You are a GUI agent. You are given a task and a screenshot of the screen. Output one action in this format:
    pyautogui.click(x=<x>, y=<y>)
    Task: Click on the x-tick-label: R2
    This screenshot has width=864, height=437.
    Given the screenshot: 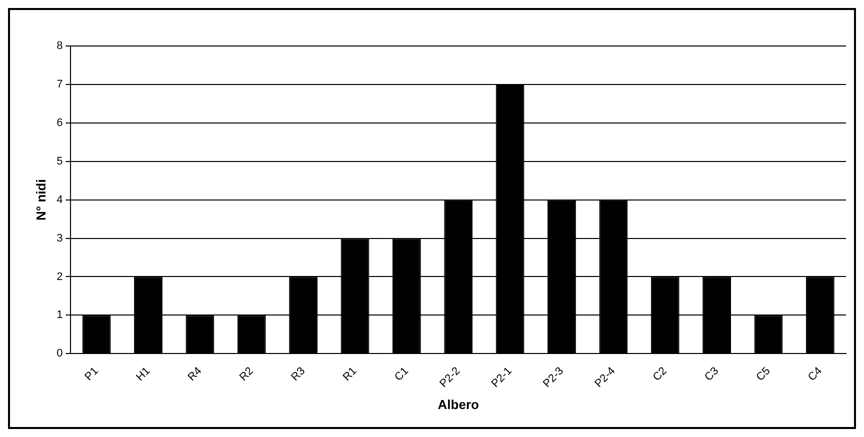 What is the action you would take?
    pyautogui.click(x=246, y=374)
    